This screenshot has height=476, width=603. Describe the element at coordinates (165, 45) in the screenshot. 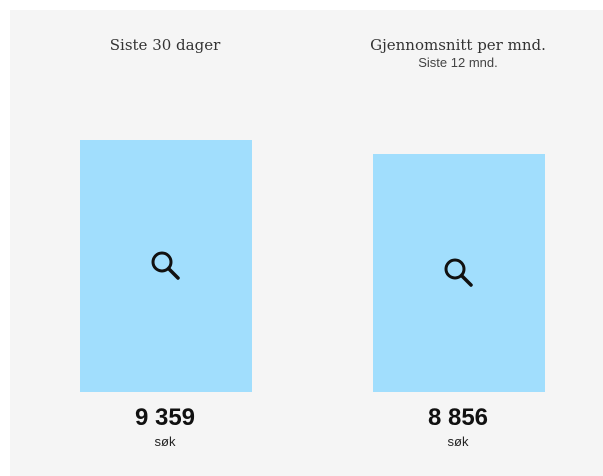

I see `category-label: Siste 30 dager` at that location.